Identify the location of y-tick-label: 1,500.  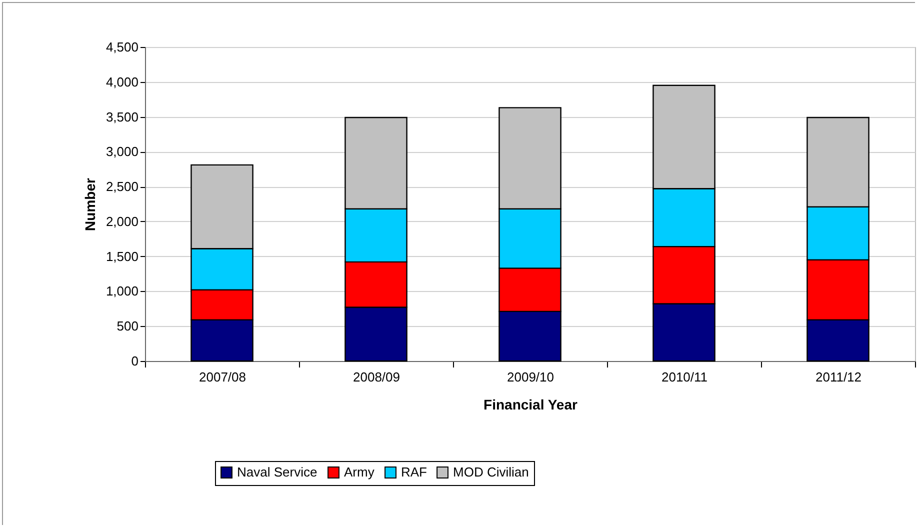
(122, 256).